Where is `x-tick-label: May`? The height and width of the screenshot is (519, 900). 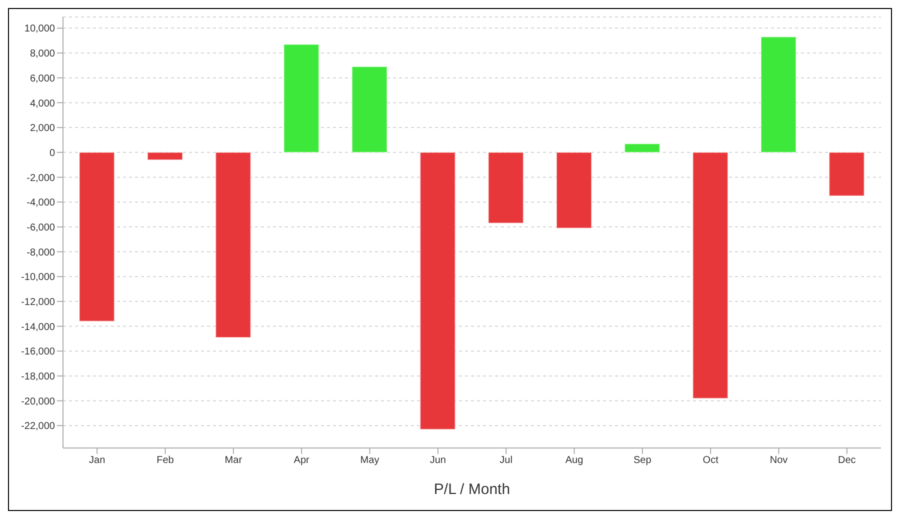 x-tick-label: May is located at coordinates (370, 460).